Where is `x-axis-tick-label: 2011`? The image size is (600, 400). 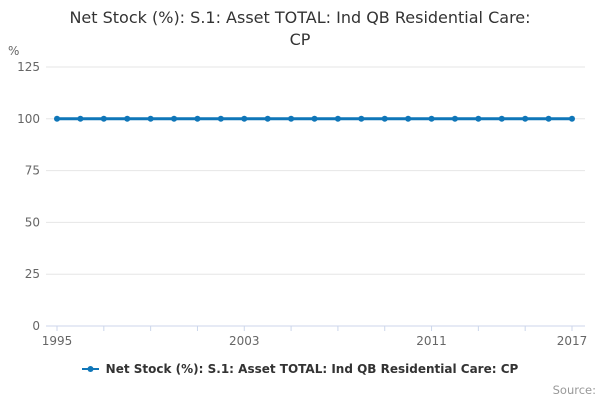
x-axis-tick-label: 2011 is located at coordinates (431, 341).